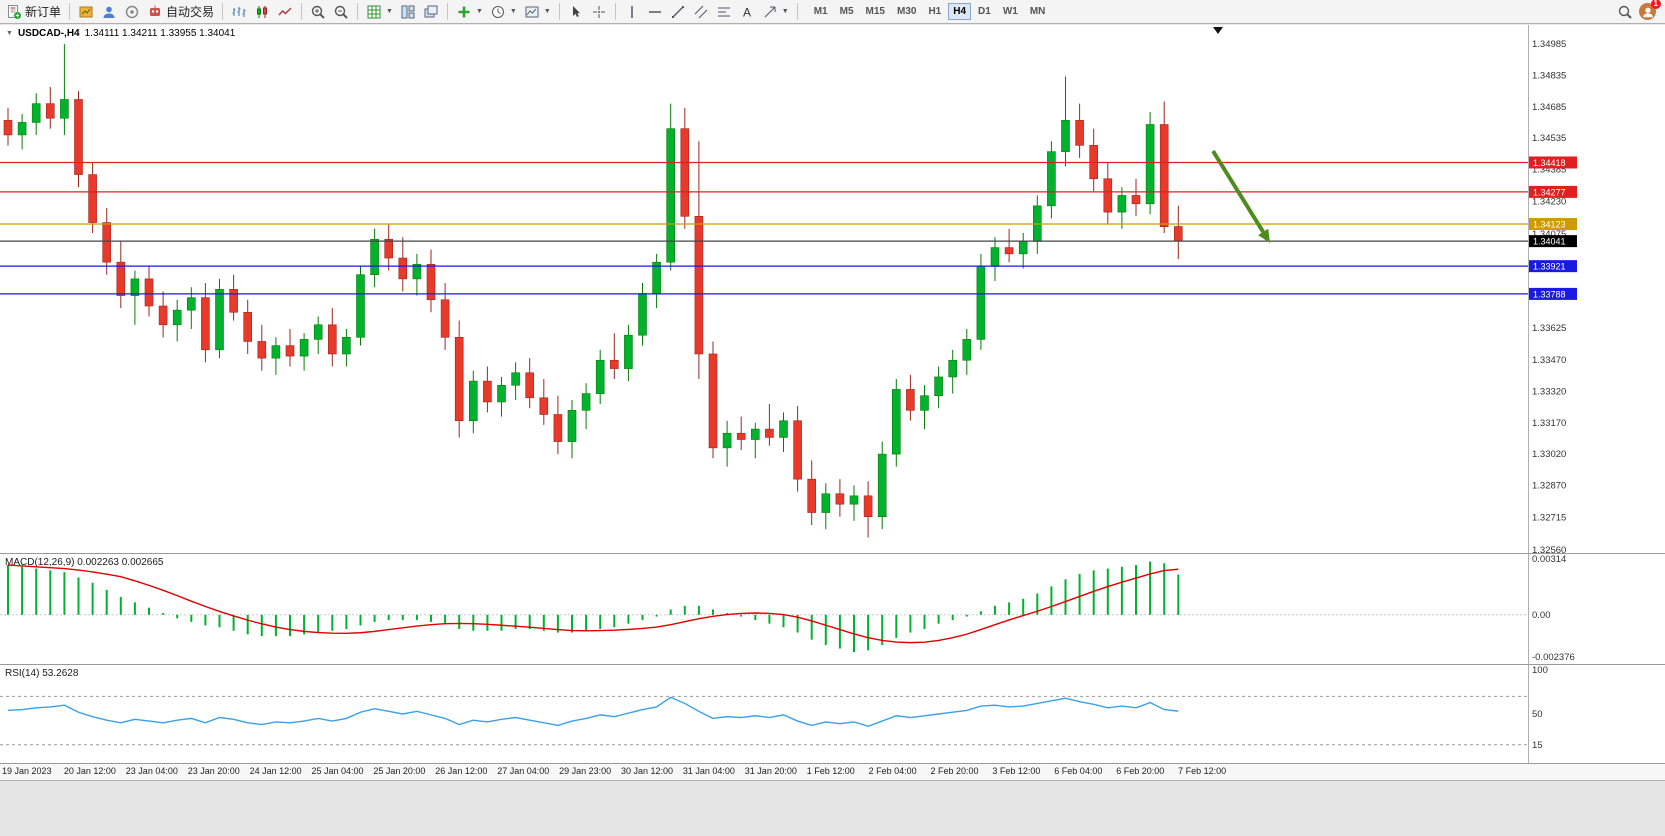 The image size is (1665, 836). I want to click on time-label: 24 Jan 12:00, so click(275, 771).